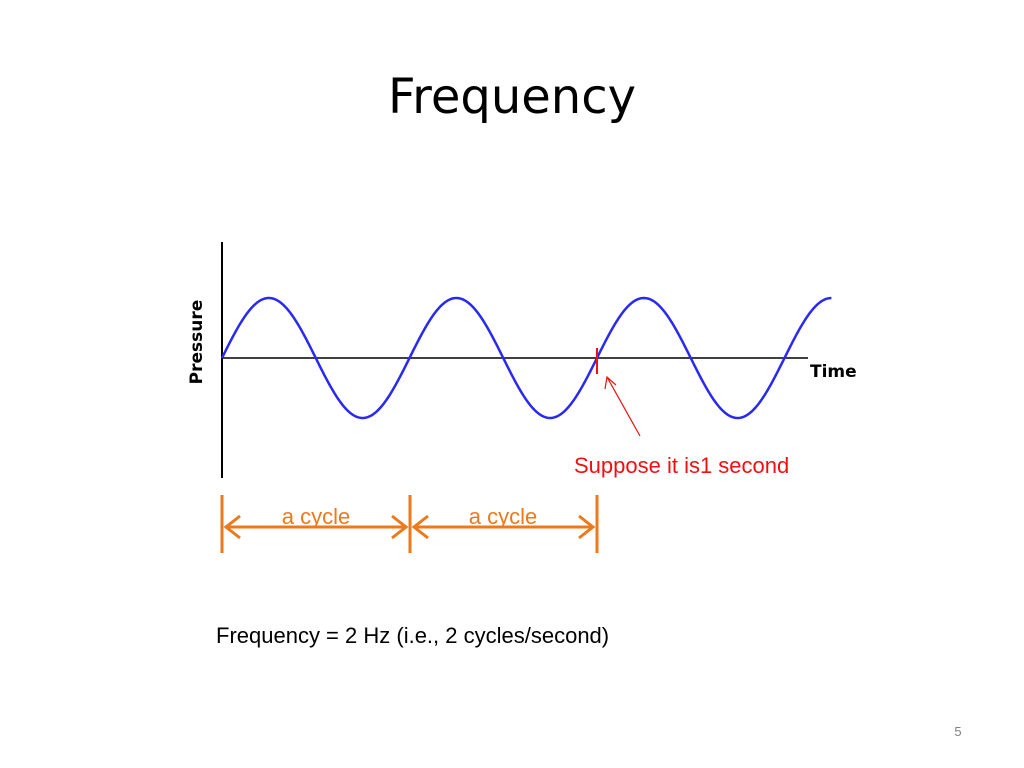 The image size is (1024, 768). I want to click on cycle-2-arrow-left, so click(420, 527).